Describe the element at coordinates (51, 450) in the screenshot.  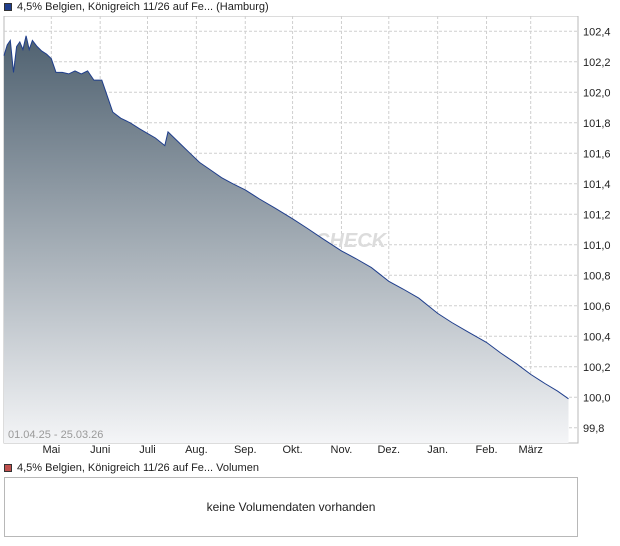
I see `x-tick-label: Mai` at that location.